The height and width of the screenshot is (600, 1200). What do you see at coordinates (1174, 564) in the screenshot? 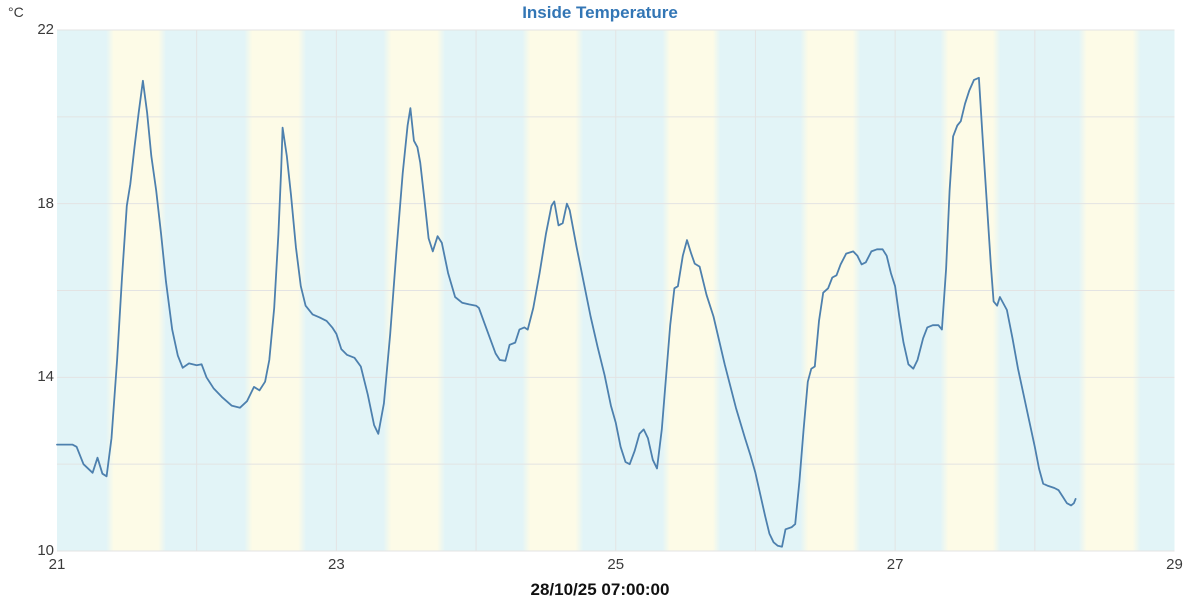
I see `x-tick-label: 29` at bounding box center [1174, 564].